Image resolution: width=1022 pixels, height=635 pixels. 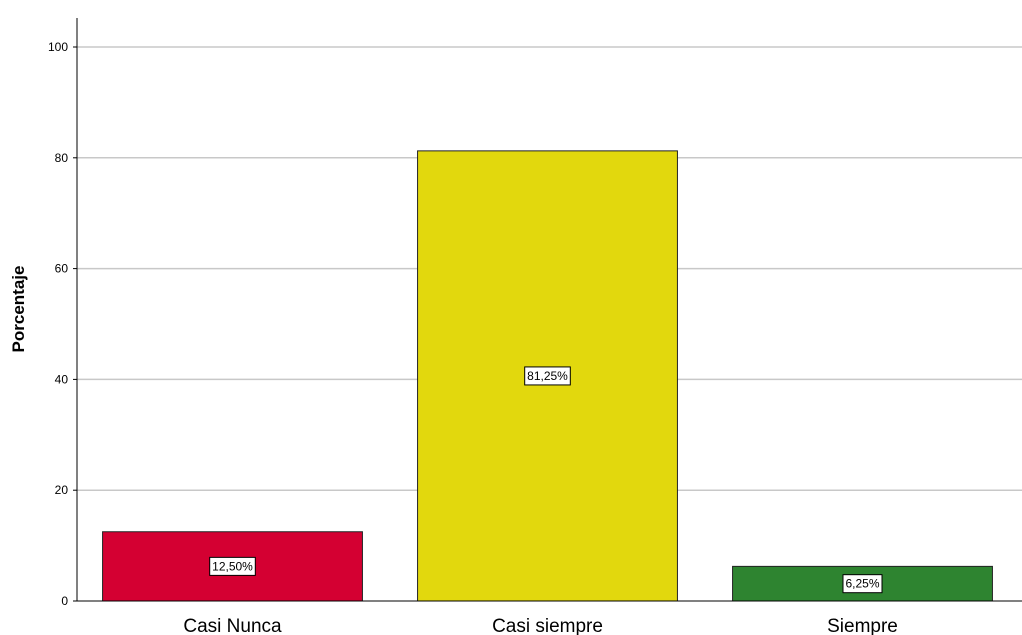 I want to click on x-tick-labels: Casi Nunca Casi siempre Siempre, so click(x=540, y=625).